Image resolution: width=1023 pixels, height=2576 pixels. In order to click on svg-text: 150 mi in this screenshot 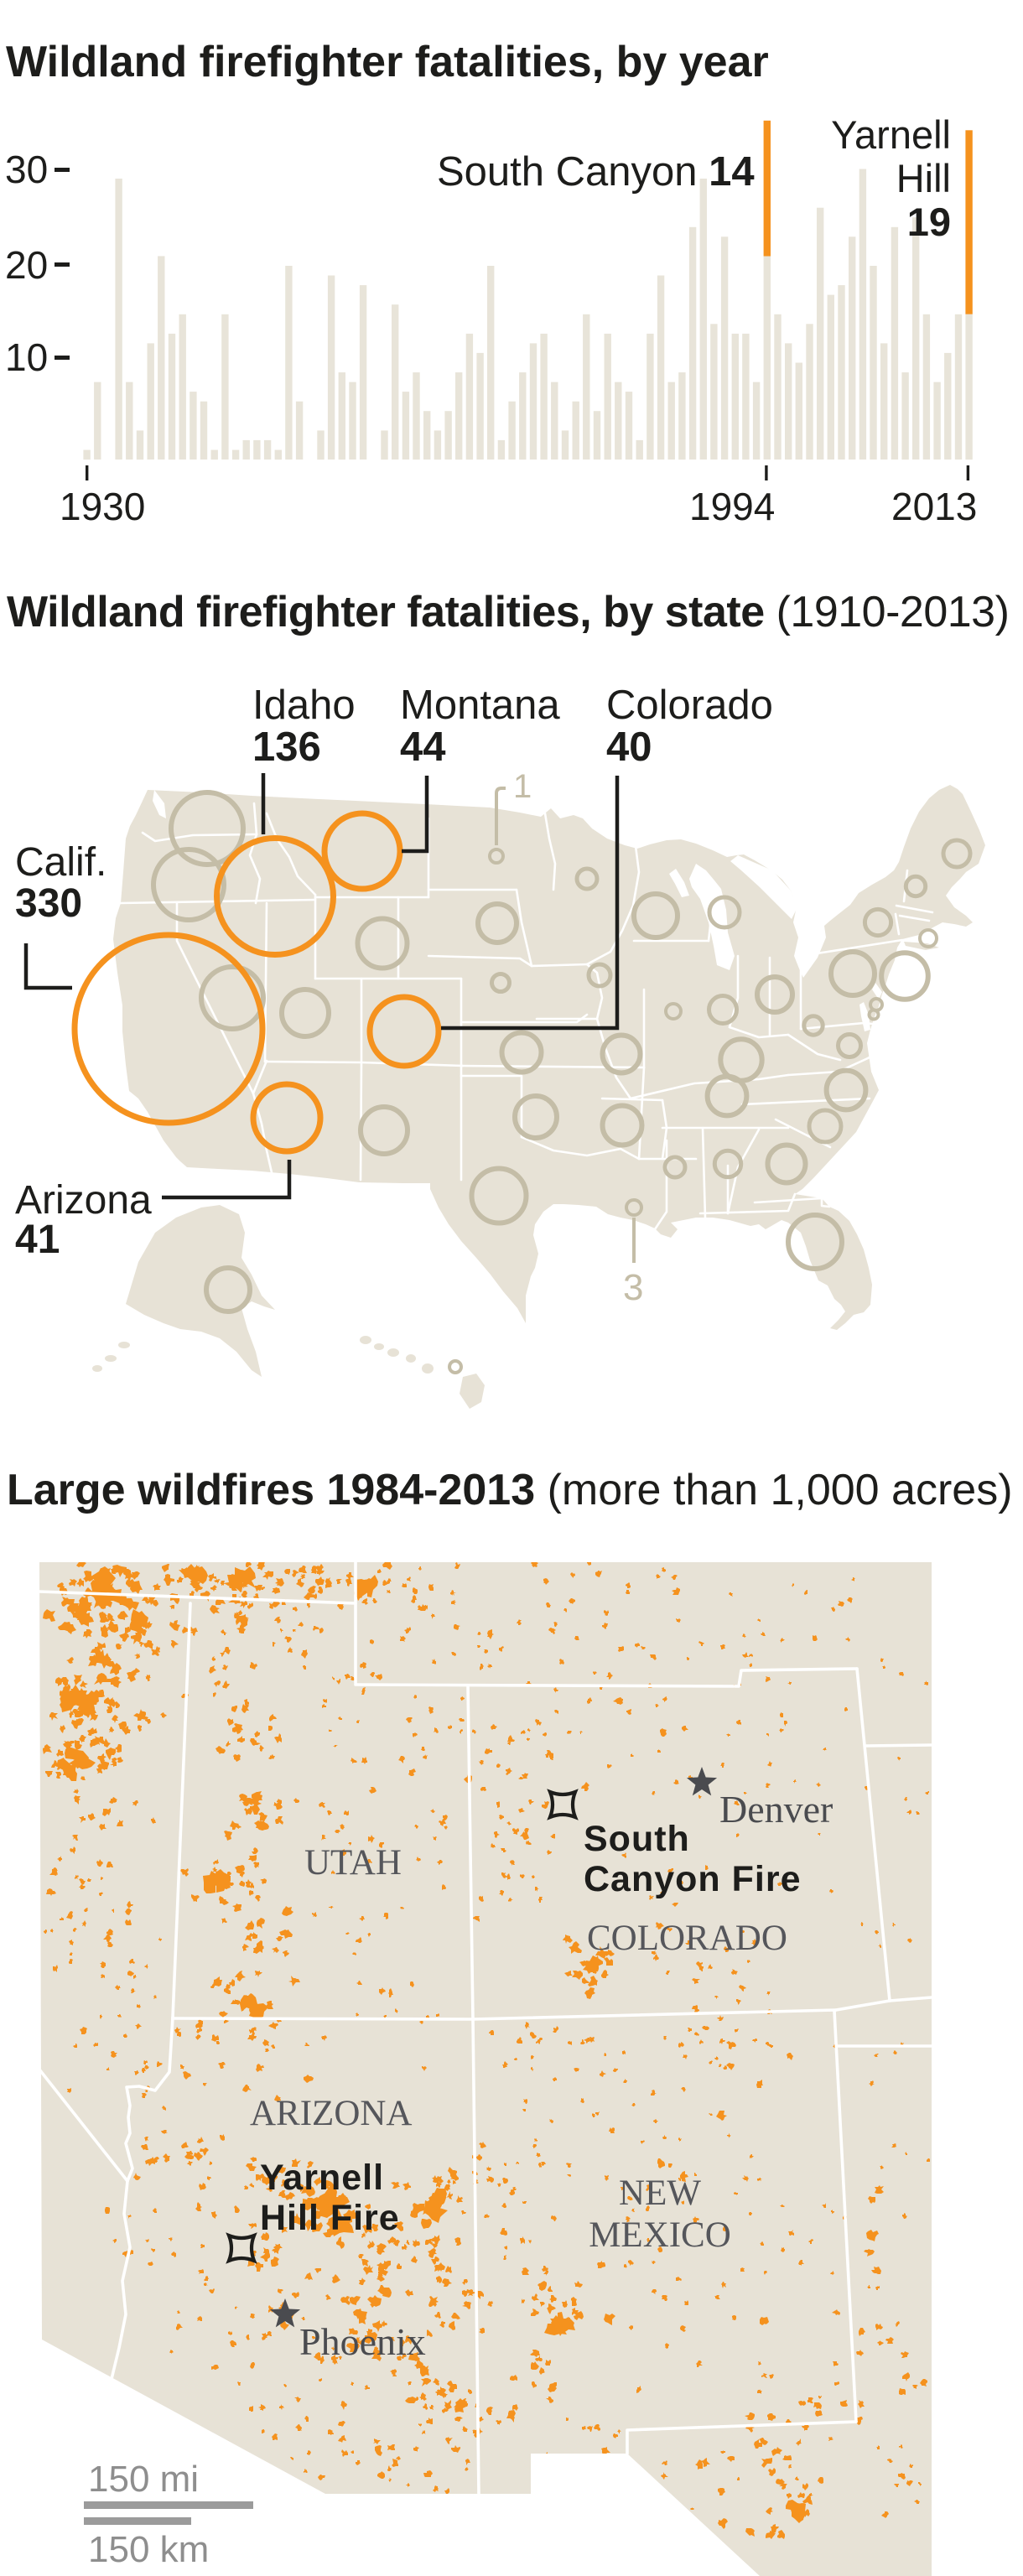, I will do `click(144, 2479)`.